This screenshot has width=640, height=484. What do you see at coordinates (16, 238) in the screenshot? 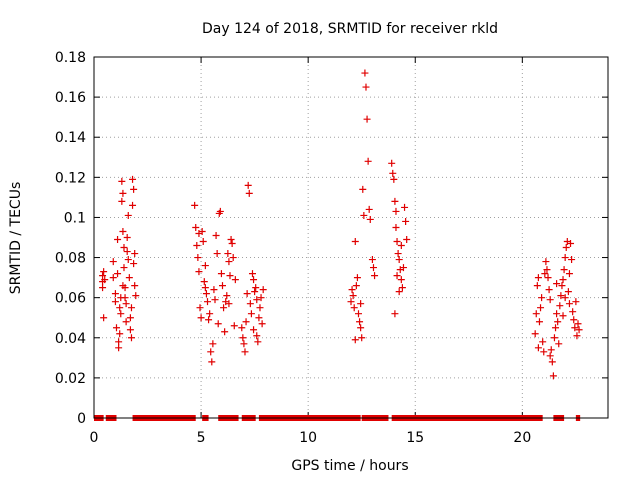
I see `y-axis-label: SRMTID / TECUs` at bounding box center [16, 238].